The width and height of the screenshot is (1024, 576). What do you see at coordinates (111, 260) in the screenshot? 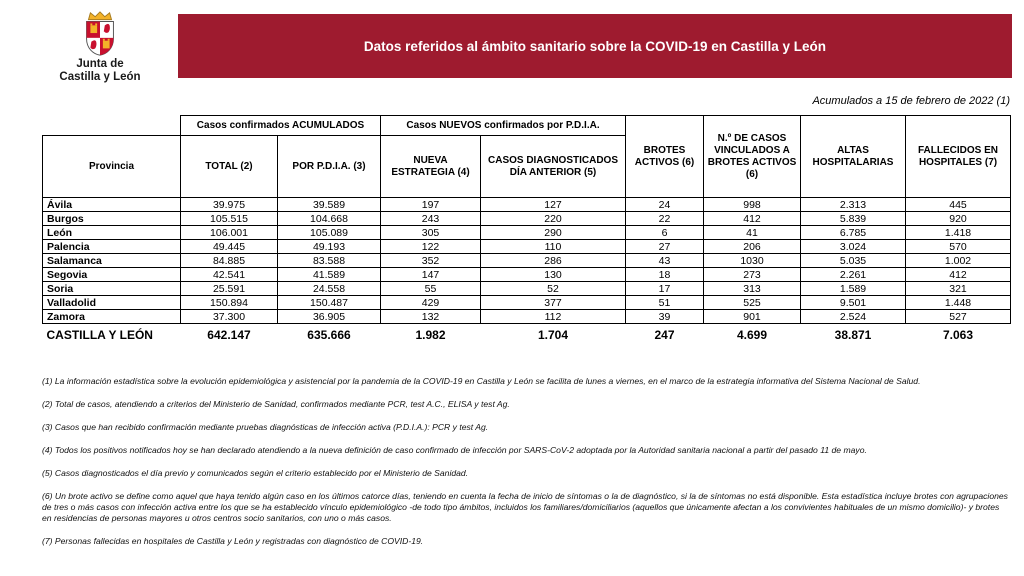
I see `province-cell: Salamanca` at bounding box center [111, 260].